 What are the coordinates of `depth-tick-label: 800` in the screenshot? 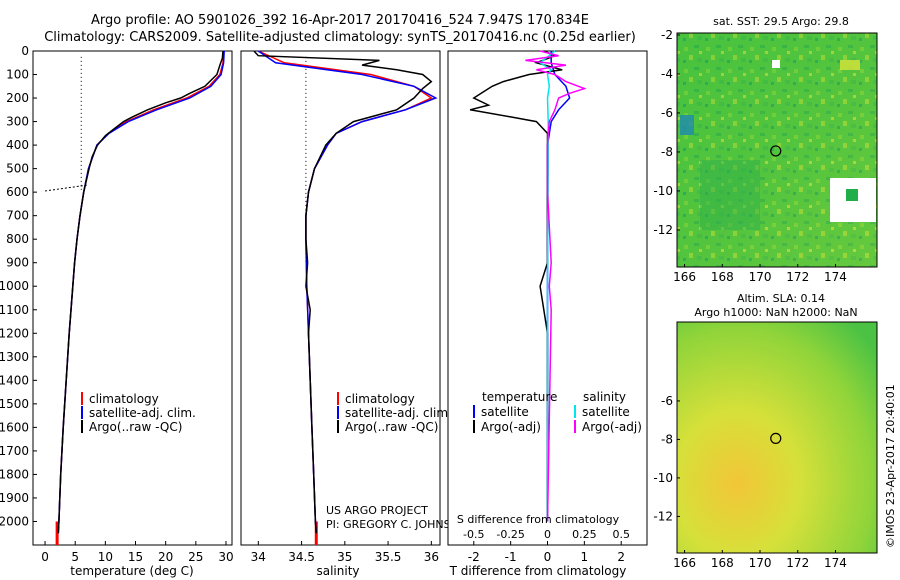 It's located at (17, 239).